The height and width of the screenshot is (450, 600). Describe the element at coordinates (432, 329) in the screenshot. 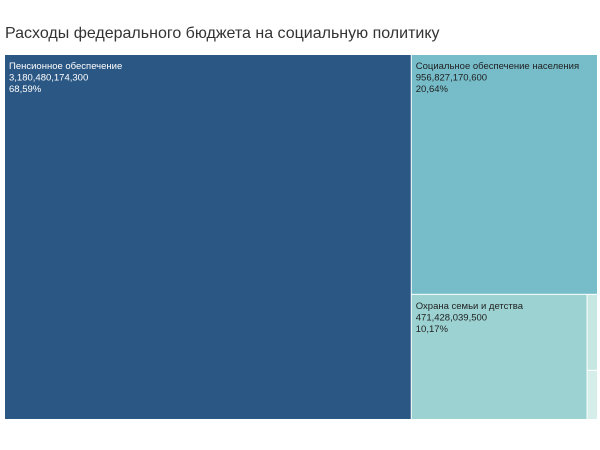

I see `tile-share-2: 10,17%` at that location.